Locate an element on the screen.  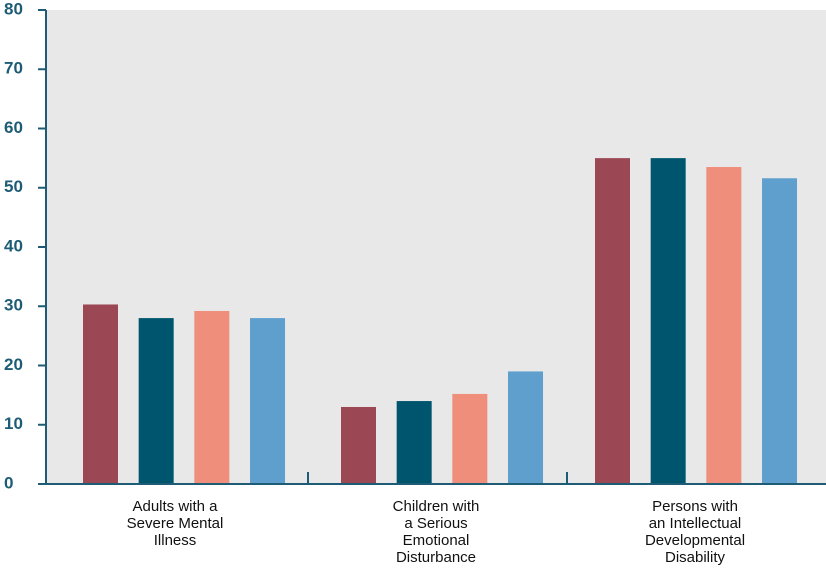
y-tick-label: 0 is located at coordinates (8, 482).